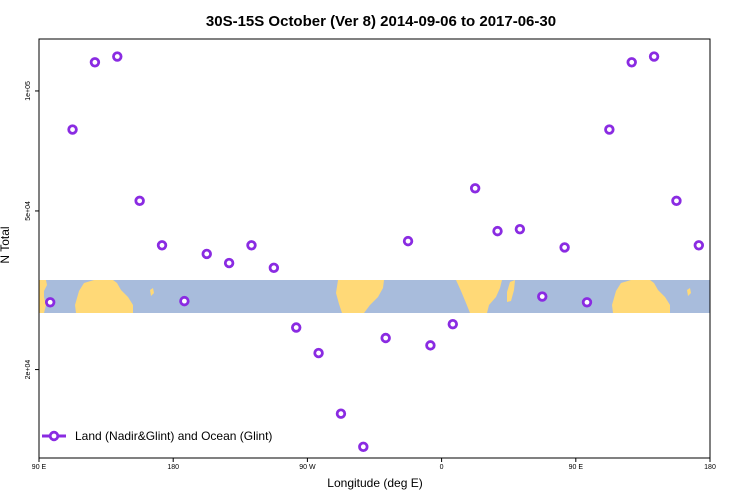  Describe the element at coordinates (152, 292) in the screenshot. I see `land-newzealand` at that location.